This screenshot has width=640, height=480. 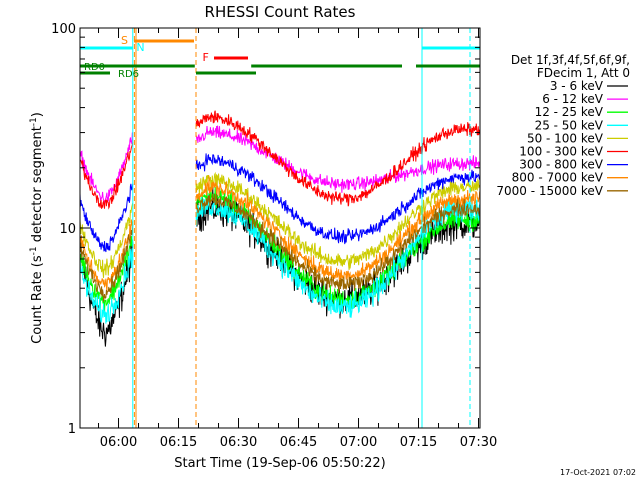 I want to click on x-tick-label-2: 06:30, so click(x=238, y=442).